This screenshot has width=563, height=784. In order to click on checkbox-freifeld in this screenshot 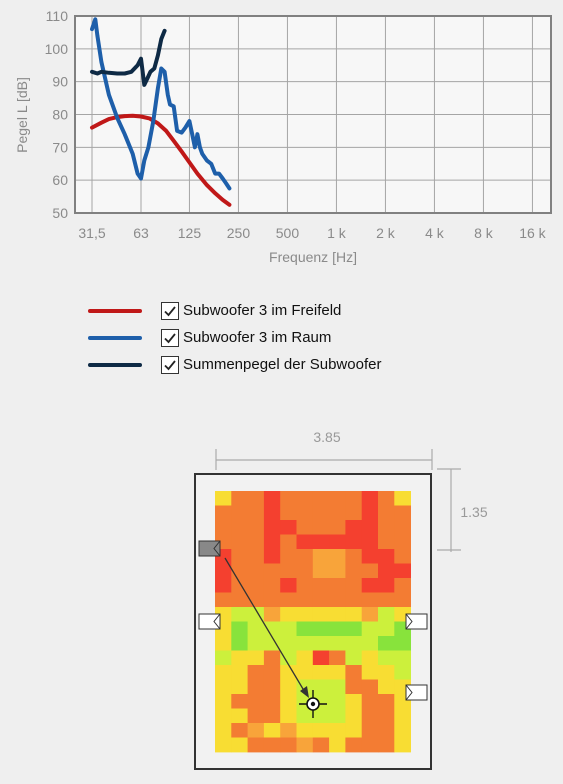, I will do `click(170, 310)`.